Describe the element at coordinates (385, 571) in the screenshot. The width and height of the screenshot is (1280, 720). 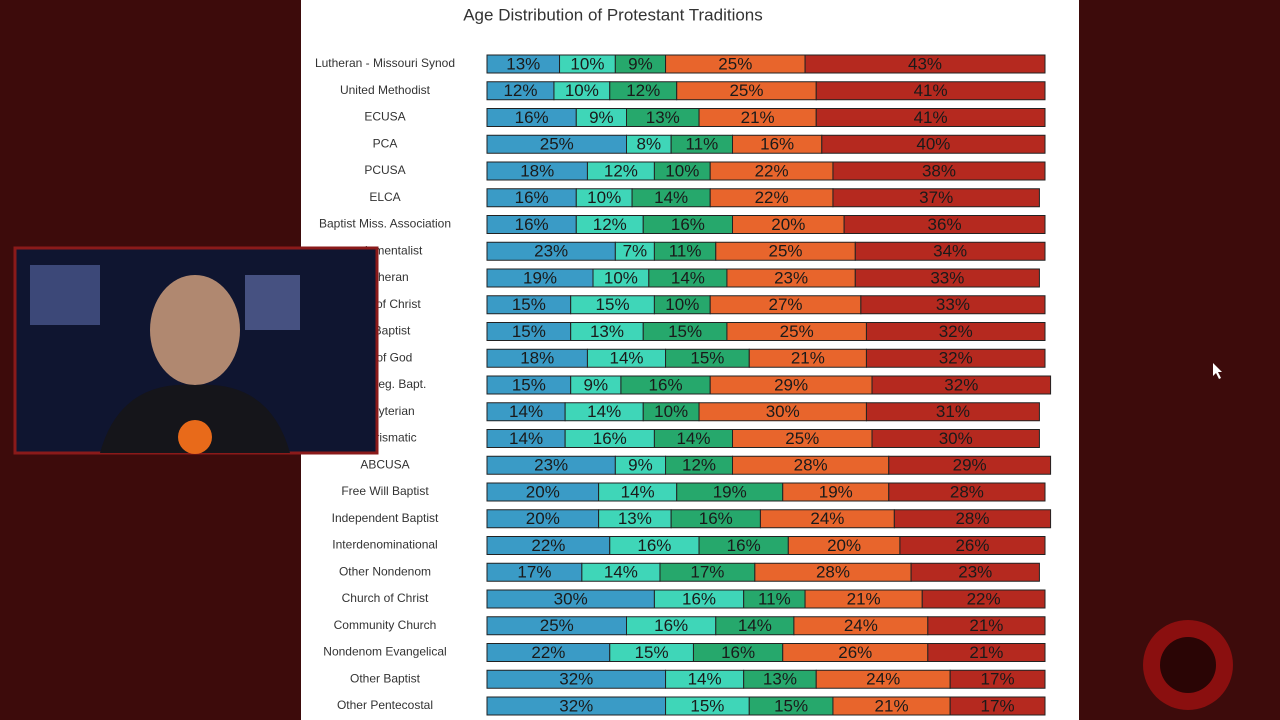
I see `category-label: Other Nondenom` at that location.